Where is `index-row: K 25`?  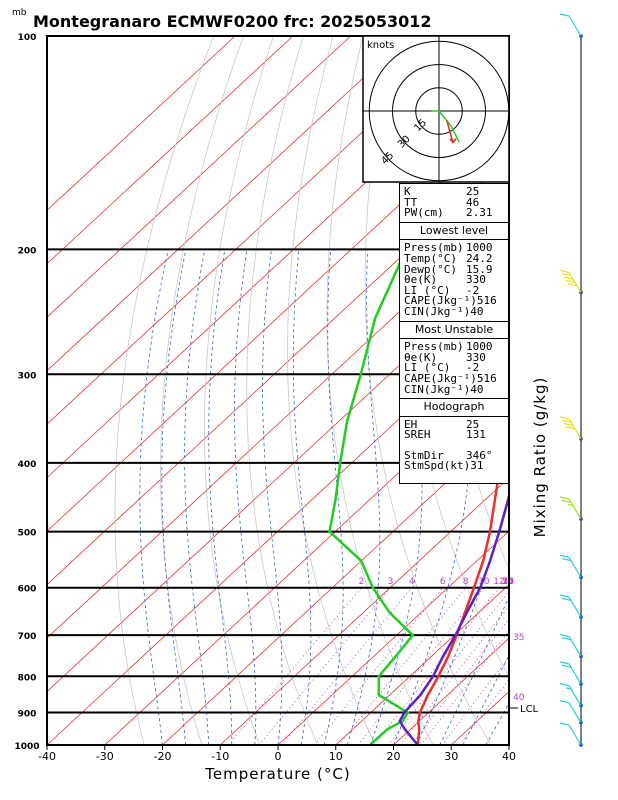
index-row: K 25 is located at coordinates (454, 192).